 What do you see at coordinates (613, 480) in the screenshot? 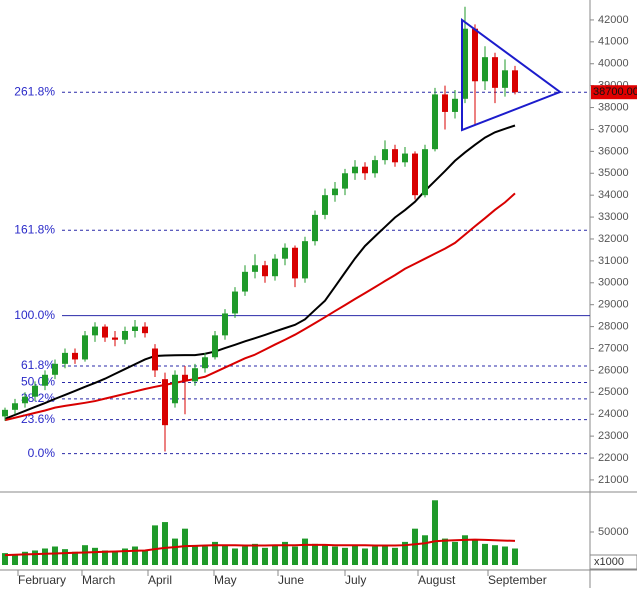
I see `y-tick-label: 21000` at bounding box center [613, 480].